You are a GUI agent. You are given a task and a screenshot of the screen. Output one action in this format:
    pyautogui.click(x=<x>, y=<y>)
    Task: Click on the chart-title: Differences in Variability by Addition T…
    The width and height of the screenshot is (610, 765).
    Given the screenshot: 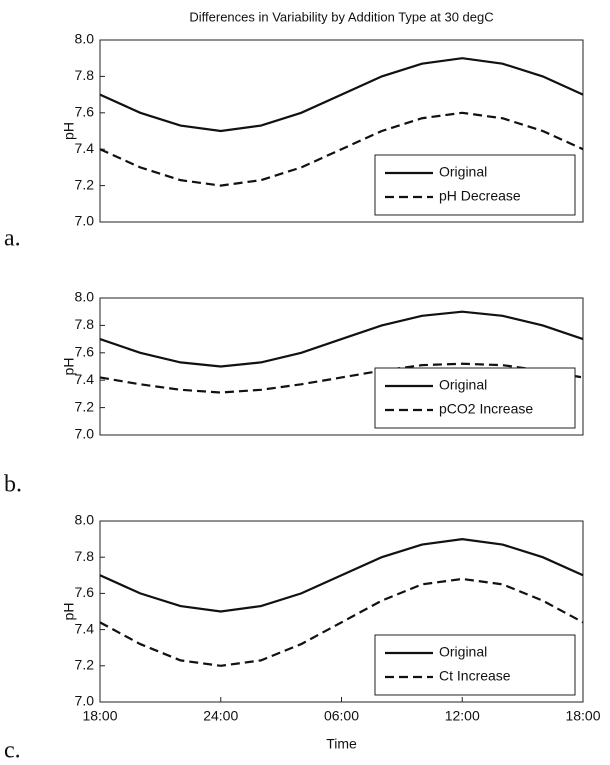 What is the action you would take?
    pyautogui.click(x=341, y=16)
    